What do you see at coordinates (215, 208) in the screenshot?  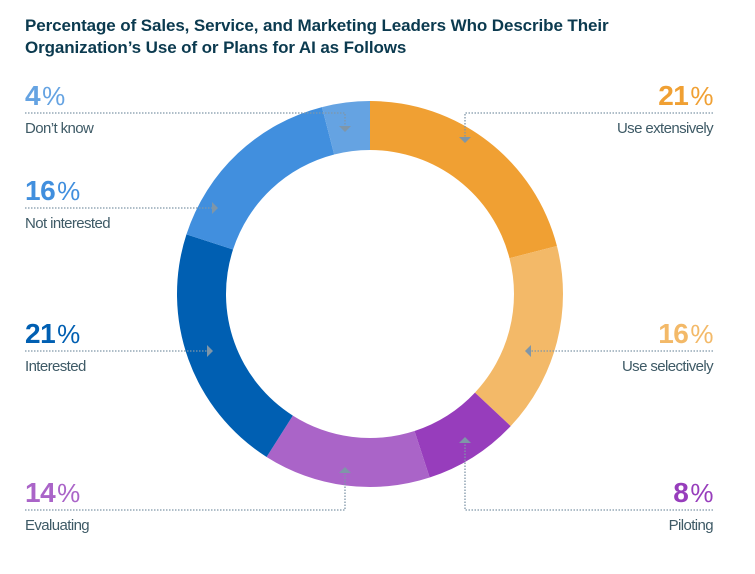 I see `not-interested-arrow-icon` at bounding box center [215, 208].